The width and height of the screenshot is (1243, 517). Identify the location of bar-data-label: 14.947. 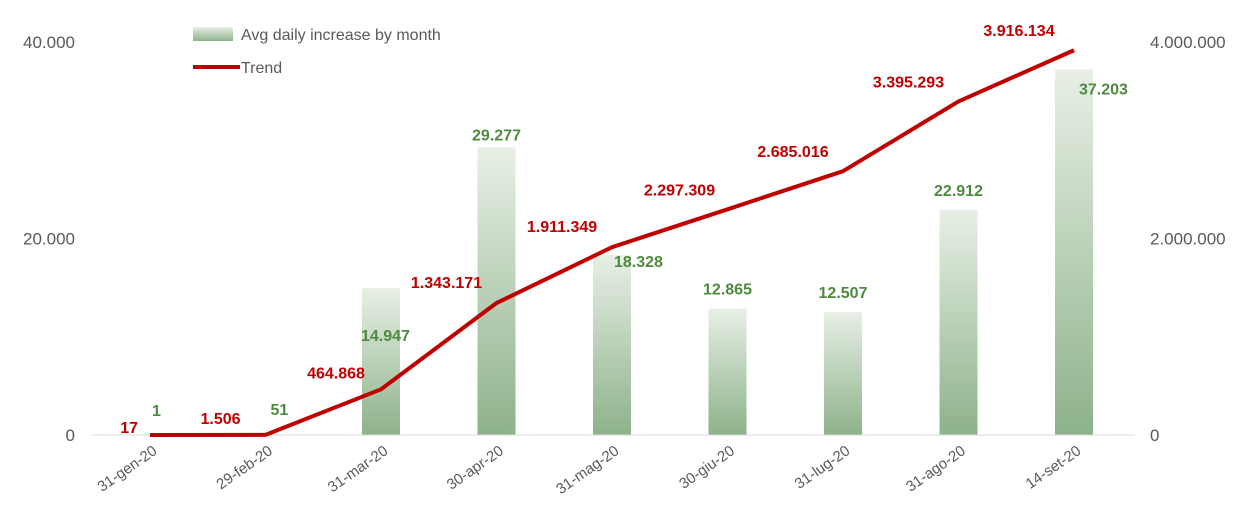
(385, 336).